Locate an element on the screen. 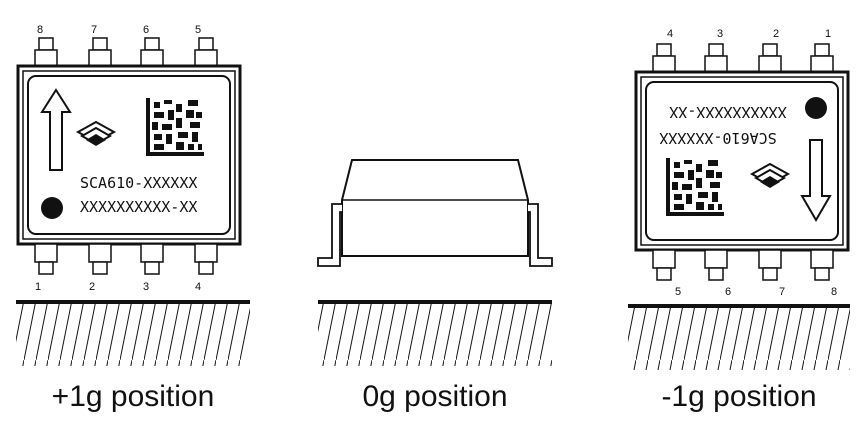 This screenshot has height=430, width=866. caption-plus1g: +1g position is located at coordinates (133, 396).